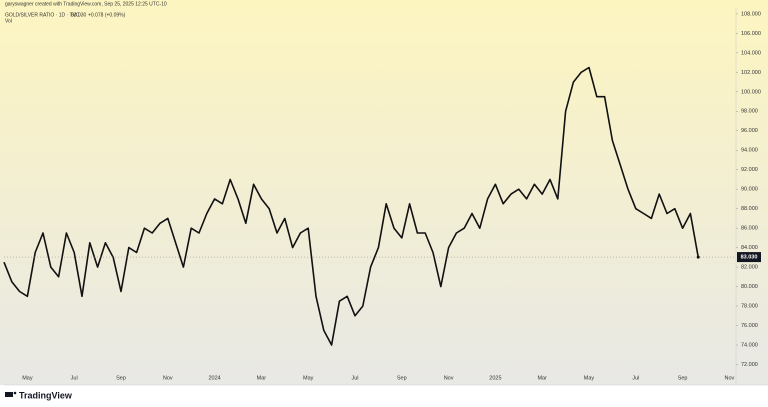 This screenshot has height=407, width=768. I want to click on last-price: 83.030, so click(79, 15).